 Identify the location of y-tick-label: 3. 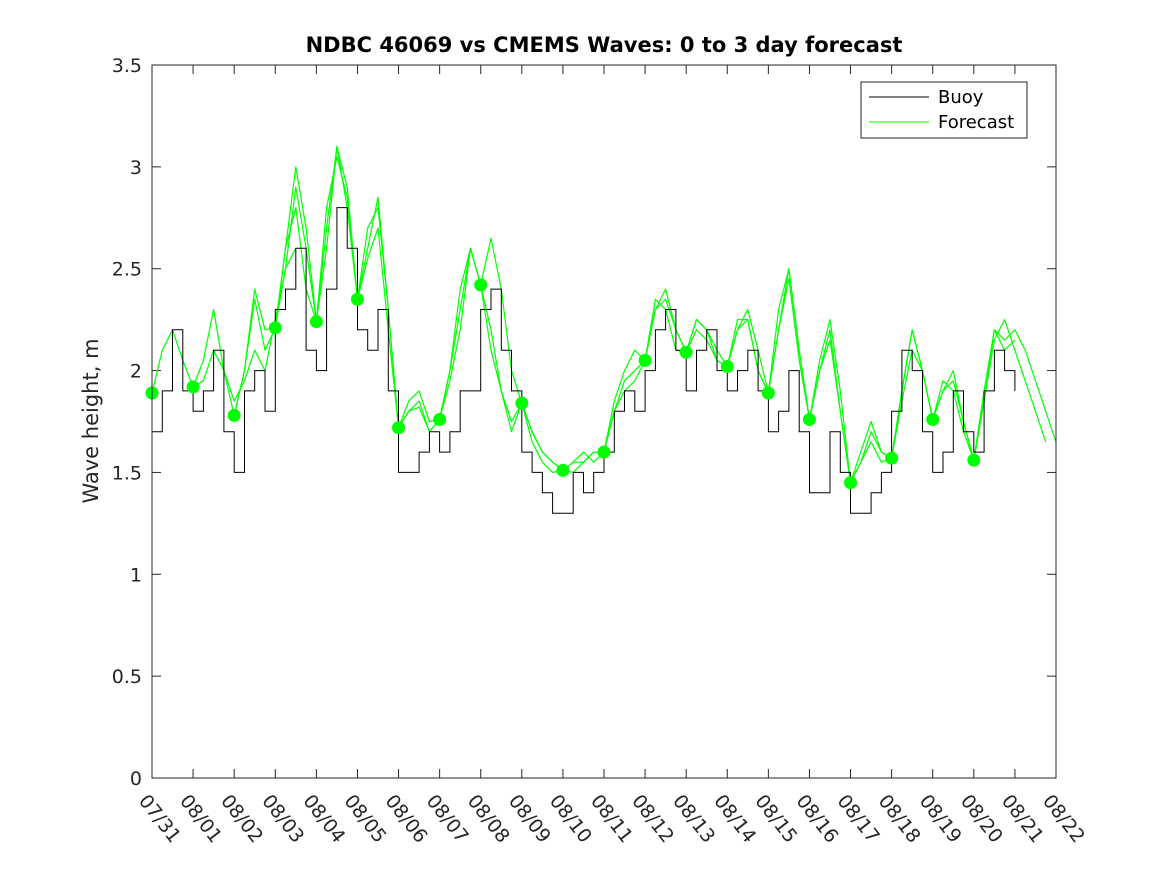
(136, 168).